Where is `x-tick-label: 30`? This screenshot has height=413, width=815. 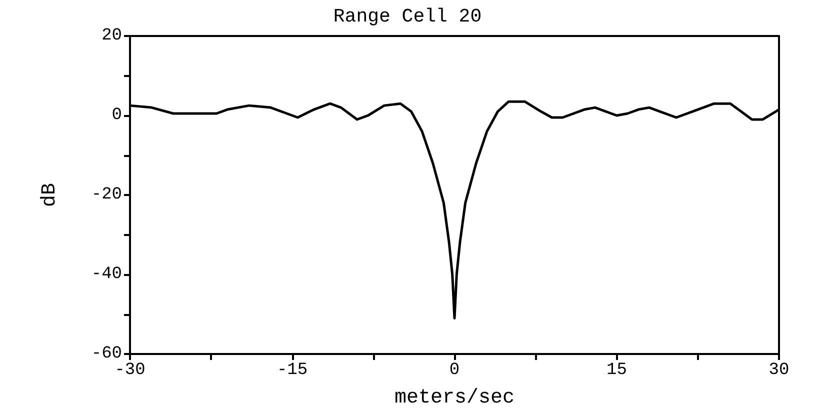
x-tick-label: 30 is located at coordinates (779, 370).